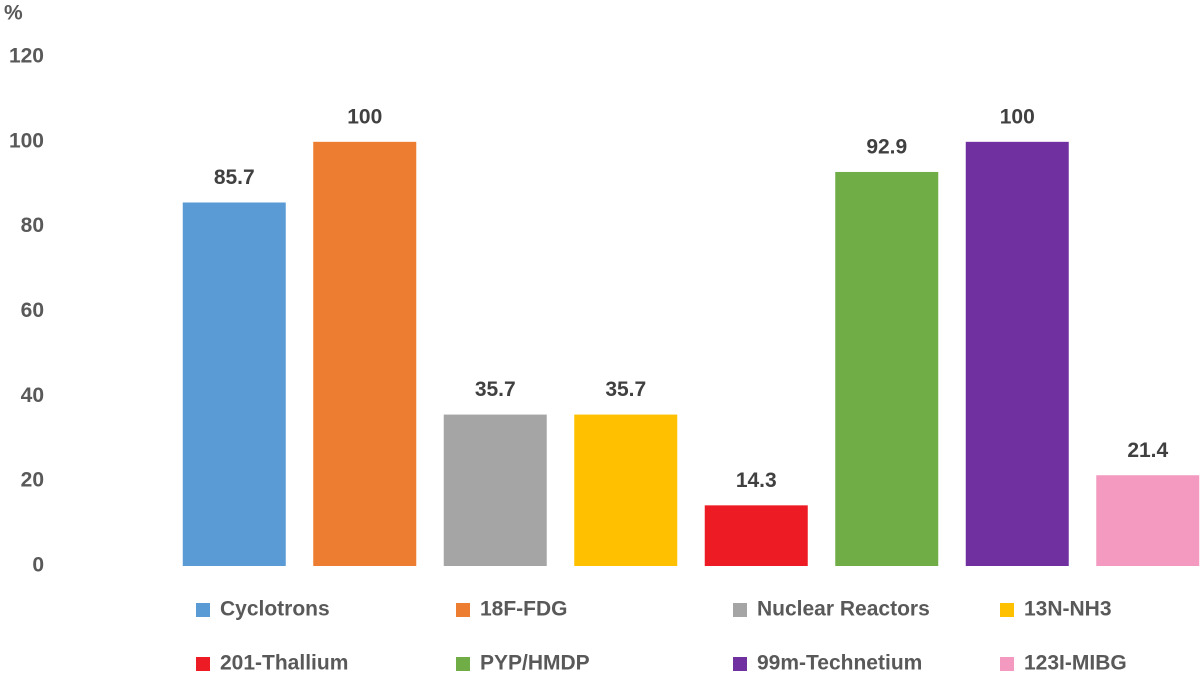 This screenshot has width=1200, height=680. What do you see at coordinates (535, 663) in the screenshot?
I see `legend-label: PYP/HMDP` at bounding box center [535, 663].